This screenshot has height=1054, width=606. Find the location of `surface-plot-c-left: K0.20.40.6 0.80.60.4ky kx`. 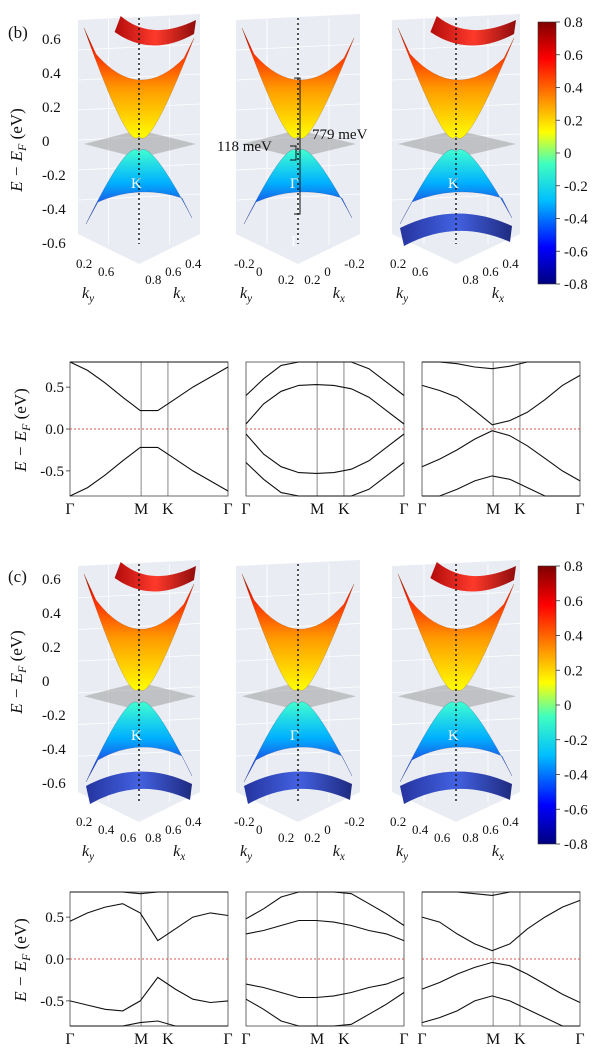

surface-plot-c-left: K0.20.40.6 0.80.60.4ky kx is located at coordinates (139, 711).